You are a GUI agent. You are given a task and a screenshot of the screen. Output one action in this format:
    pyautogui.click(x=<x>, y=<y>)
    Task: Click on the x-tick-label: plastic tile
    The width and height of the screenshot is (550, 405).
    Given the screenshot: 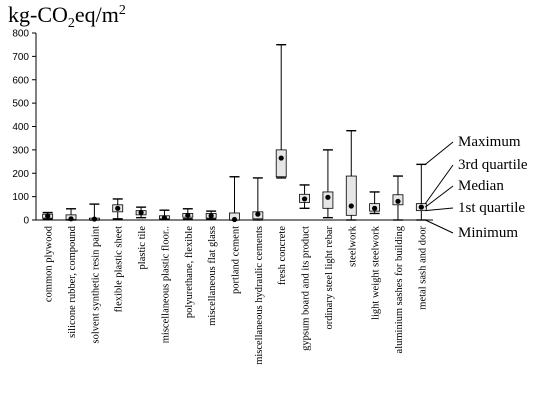 What is the action you would take?
    pyautogui.click(x=142, y=248)
    